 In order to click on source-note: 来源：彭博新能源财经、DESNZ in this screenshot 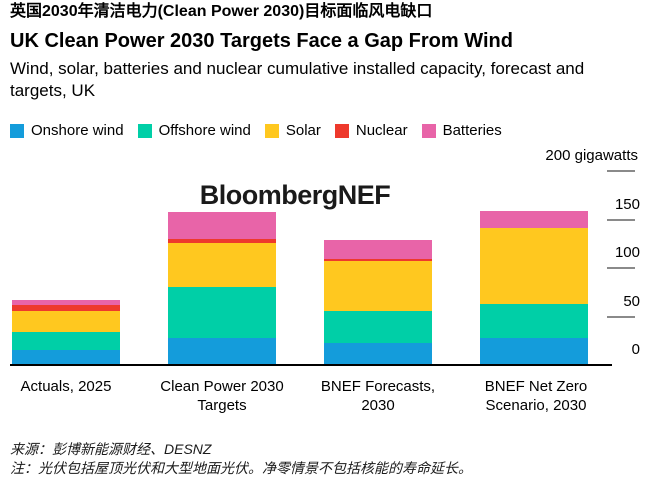, I will do `click(111, 449)`.